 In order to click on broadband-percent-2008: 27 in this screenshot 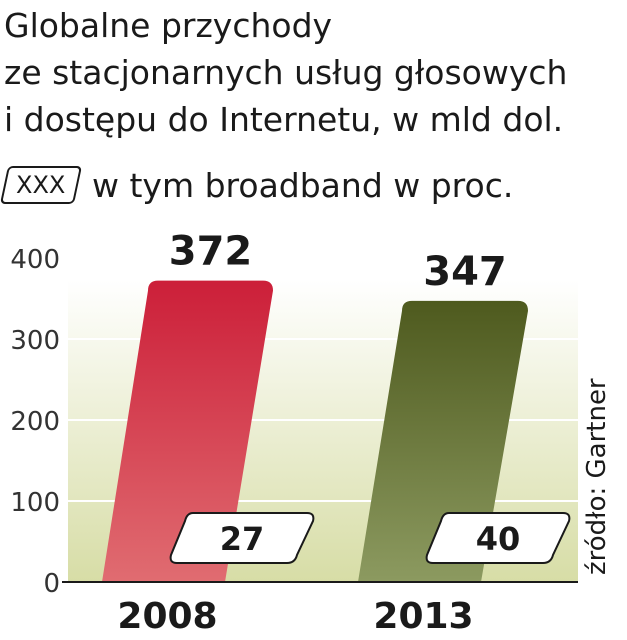, I will do `click(242, 539)`.